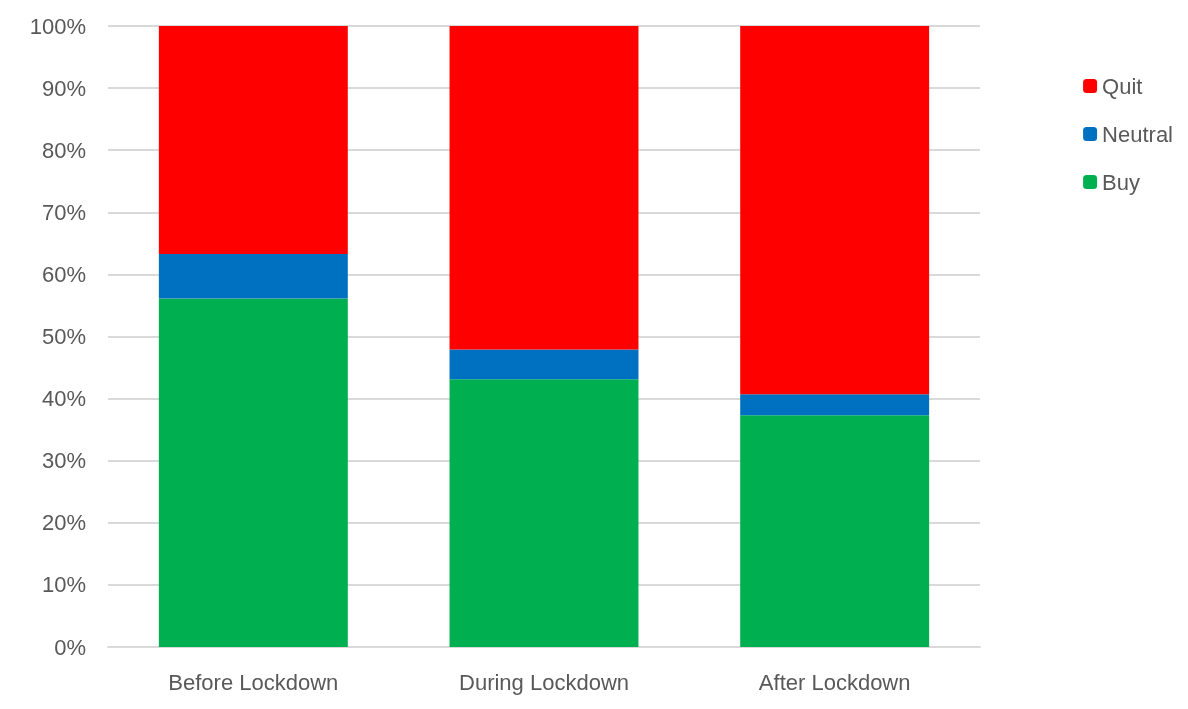  What do you see at coordinates (63, 399) in the screenshot?
I see `y-tick-label: 40%` at bounding box center [63, 399].